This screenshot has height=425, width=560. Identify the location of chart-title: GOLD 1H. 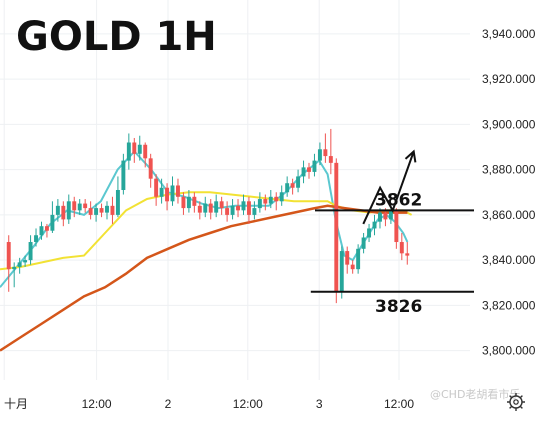
(116, 37).